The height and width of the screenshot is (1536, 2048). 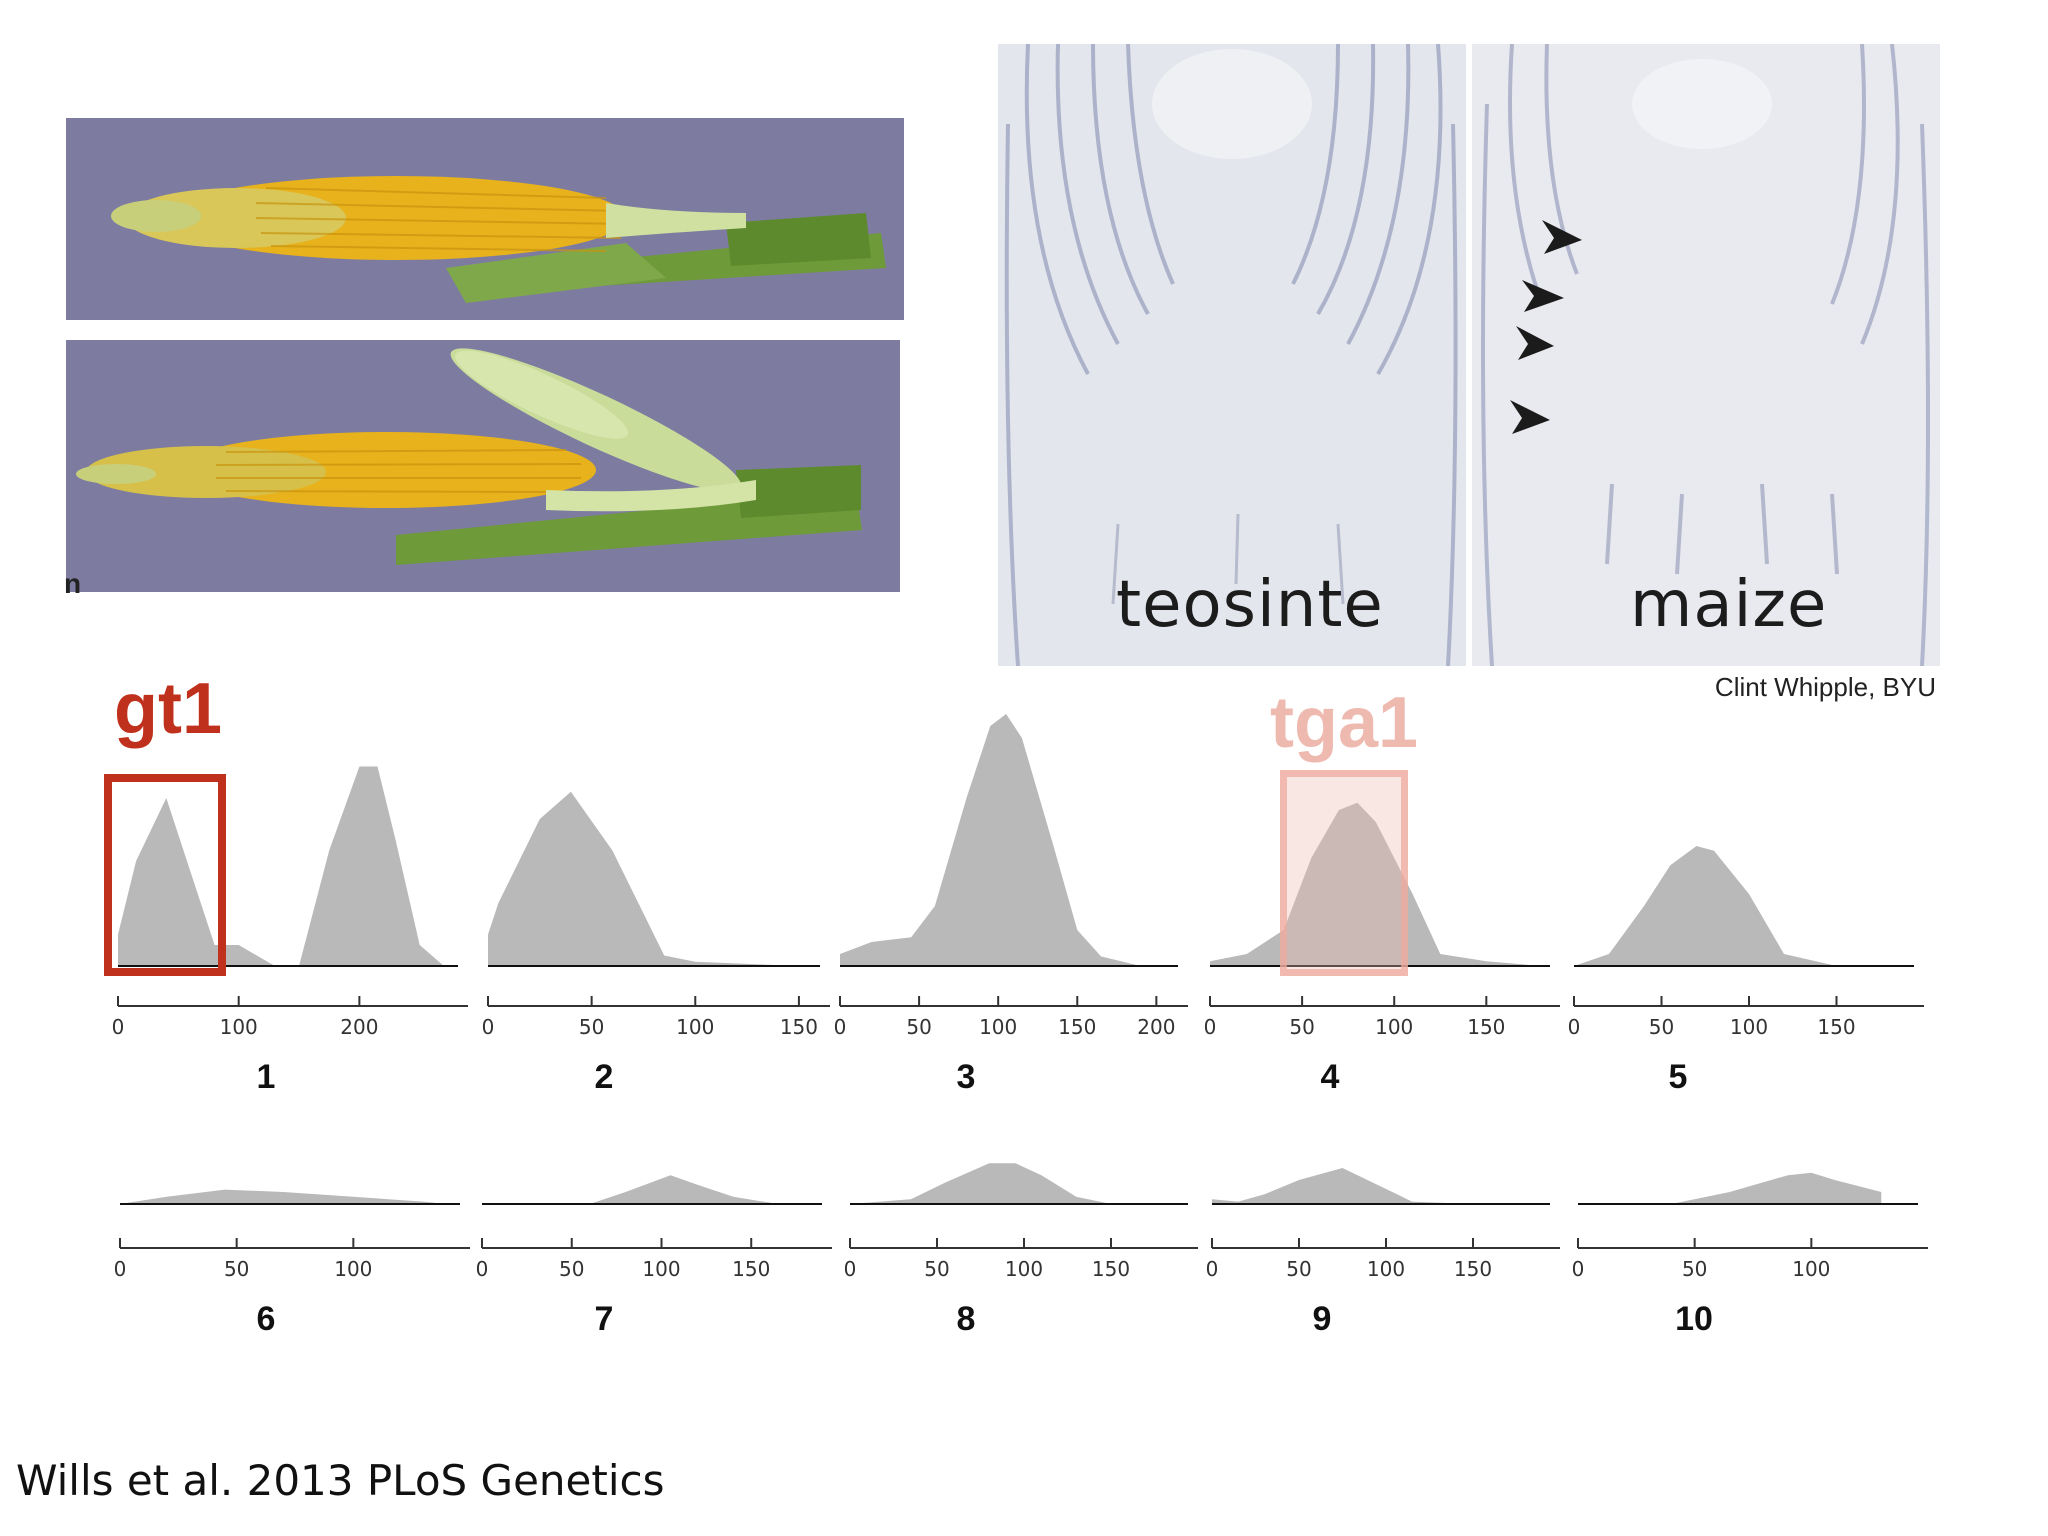 What do you see at coordinates (654, 1256) in the screenshot?
I see `chromosome-panel-7: 0 50 100 150 7` at bounding box center [654, 1256].